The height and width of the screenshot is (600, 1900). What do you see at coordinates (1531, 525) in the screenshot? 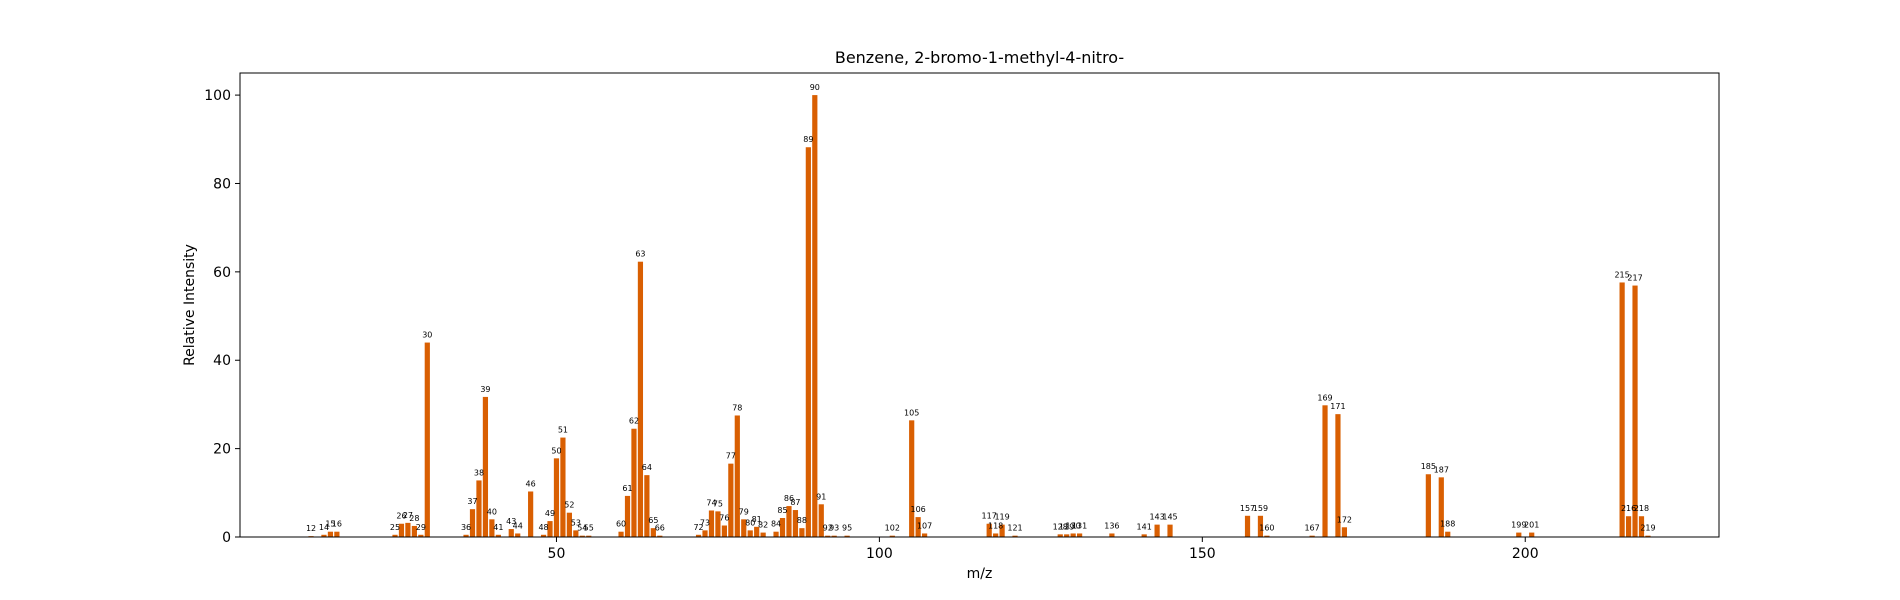
I see `peak-label-201: 201` at bounding box center [1531, 525].